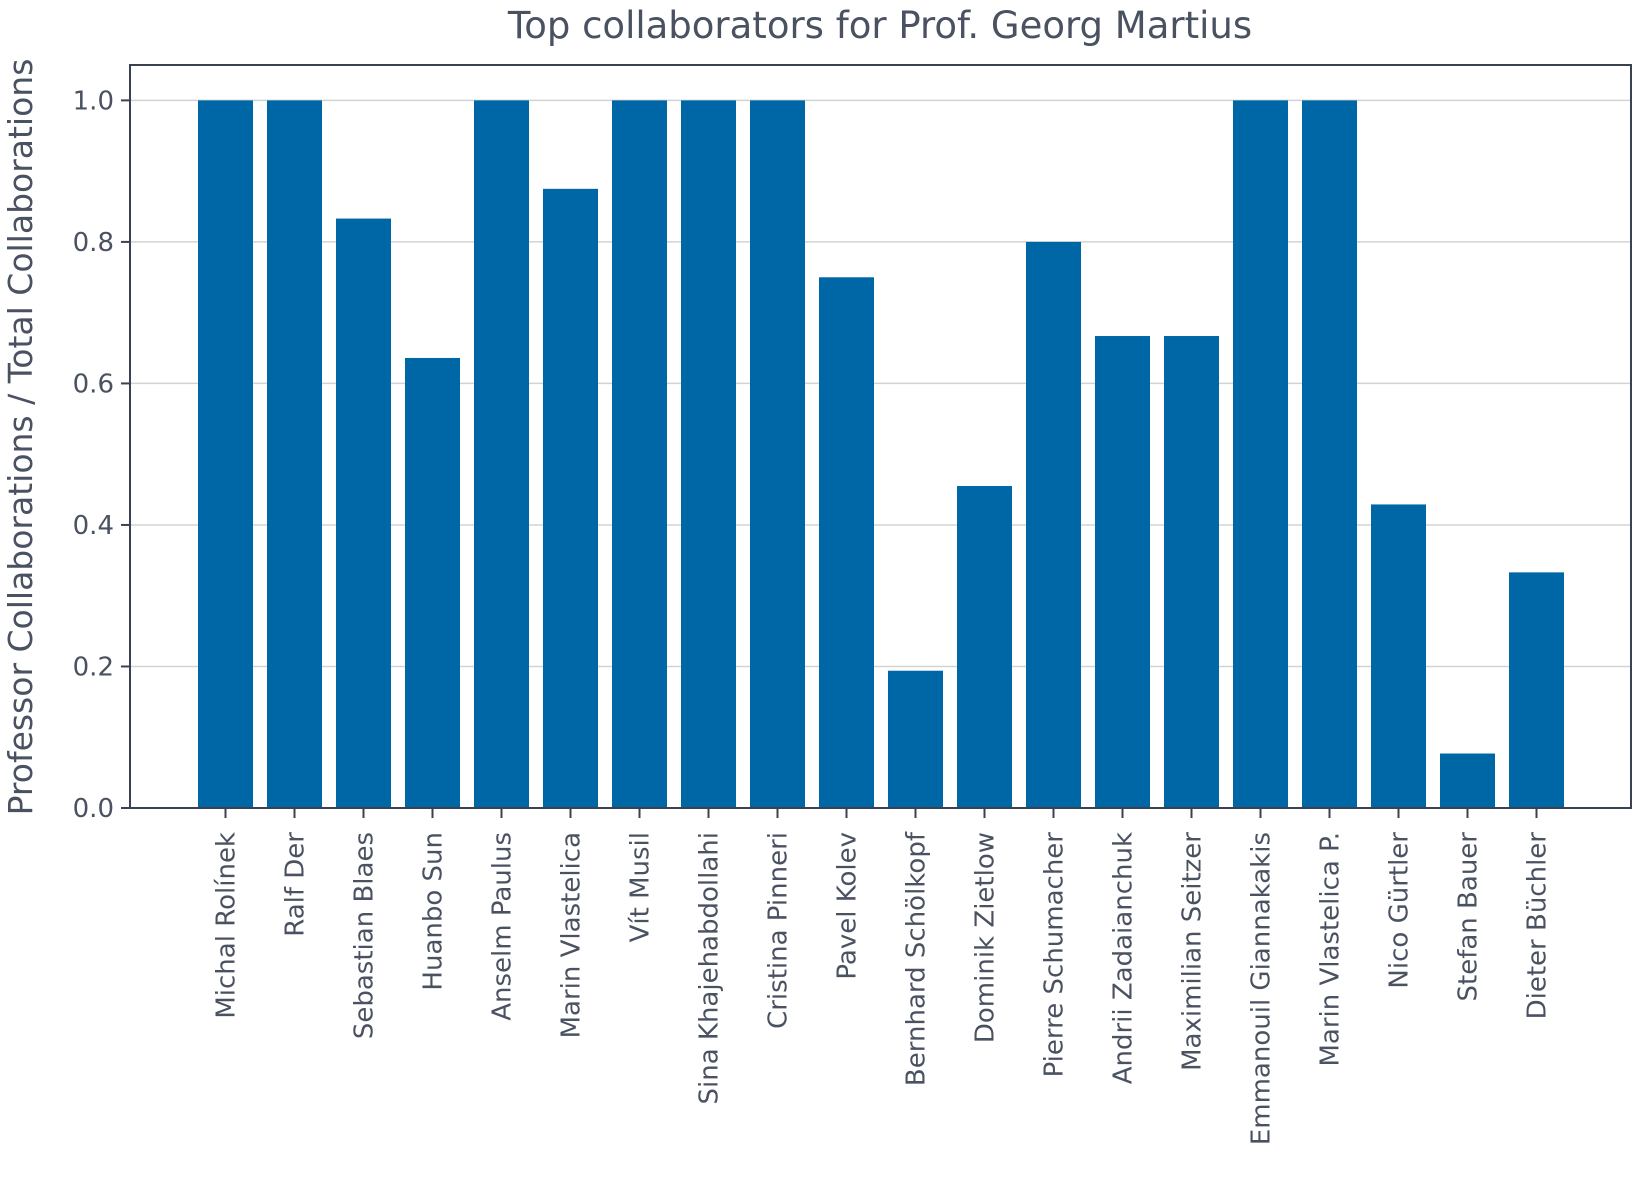  I want to click on x-tick-label: Sebastian Blaes, so click(365, 935).